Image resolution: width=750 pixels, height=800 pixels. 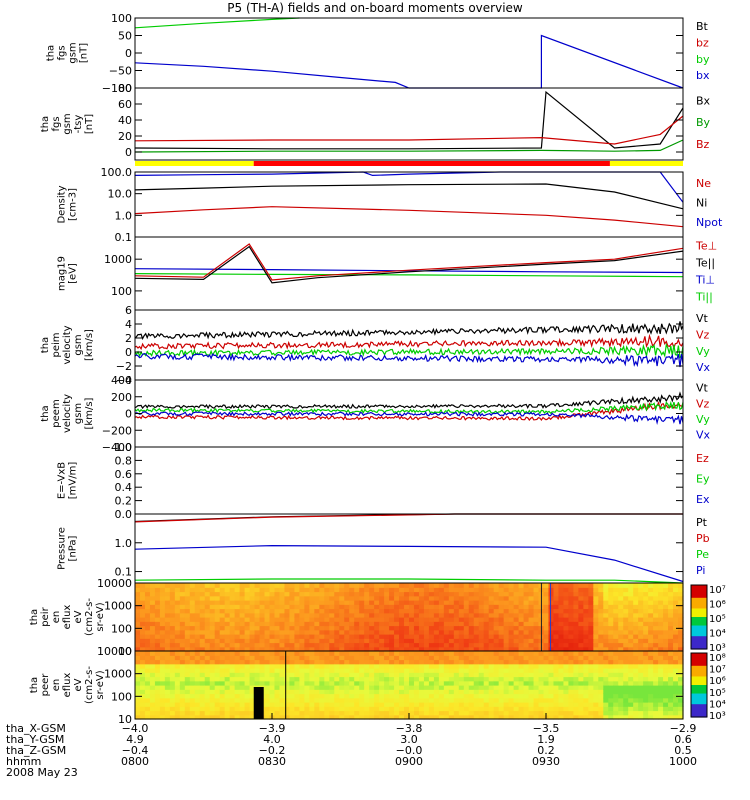 I want to click on y-tick-label: 0.1, so click(x=124, y=237).